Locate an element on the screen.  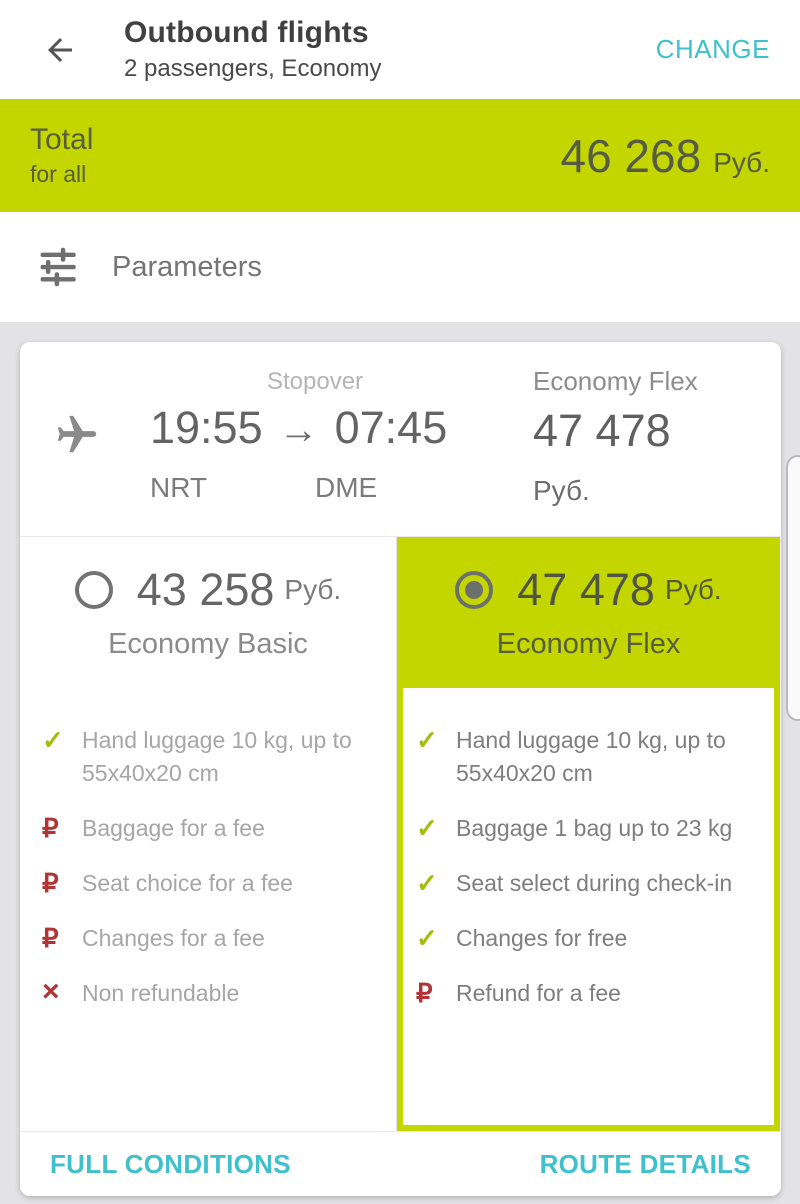
feature-item: ₽ Baggage for a fee is located at coordinates (219, 828).